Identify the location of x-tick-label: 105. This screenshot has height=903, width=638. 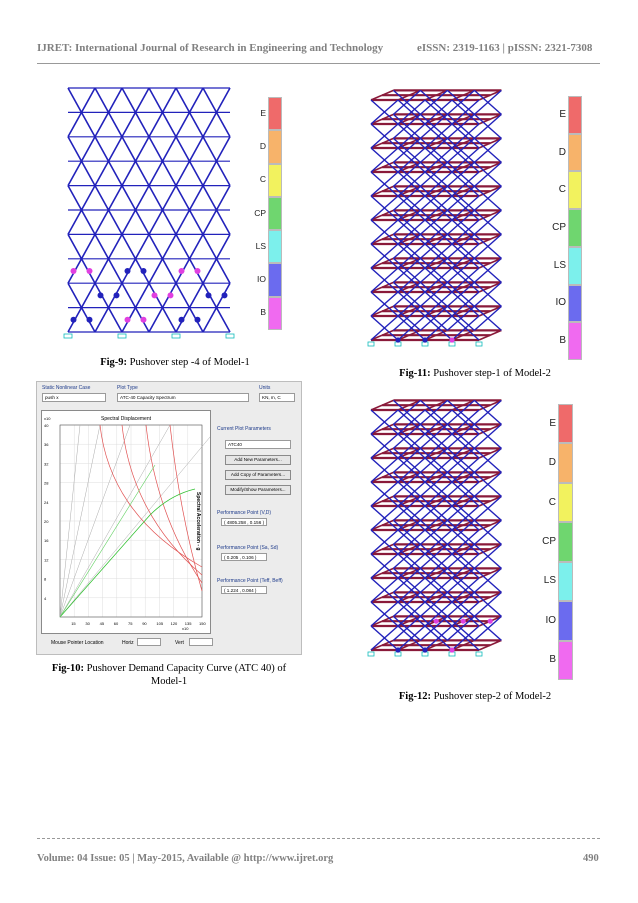
(159, 623).